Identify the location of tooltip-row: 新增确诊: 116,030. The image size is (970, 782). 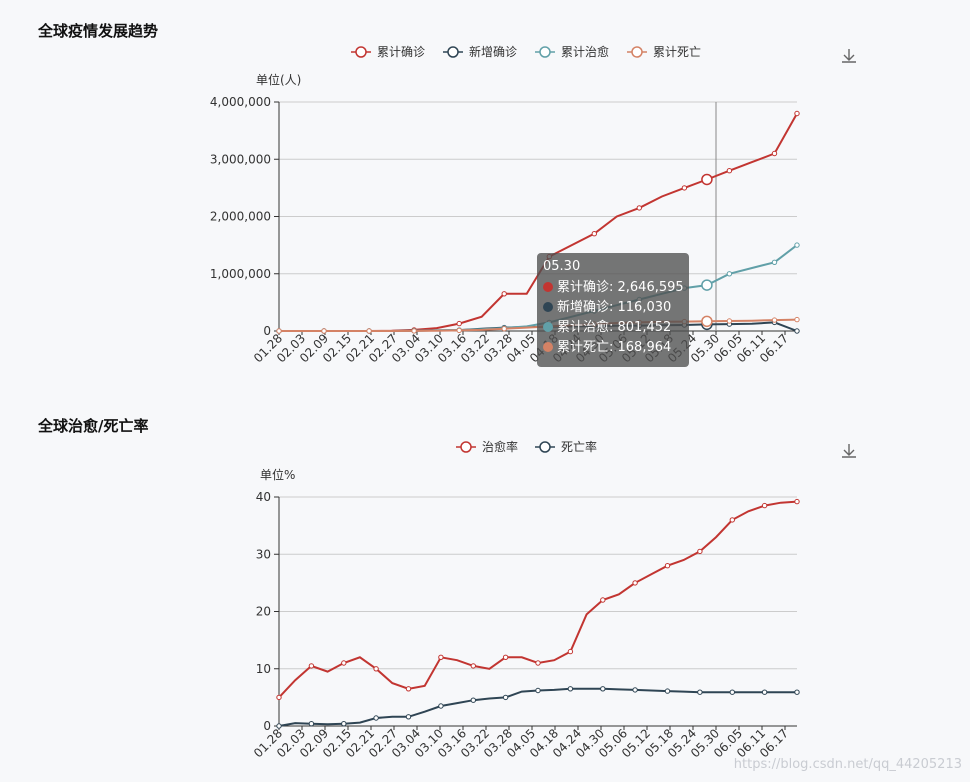
(613, 308).